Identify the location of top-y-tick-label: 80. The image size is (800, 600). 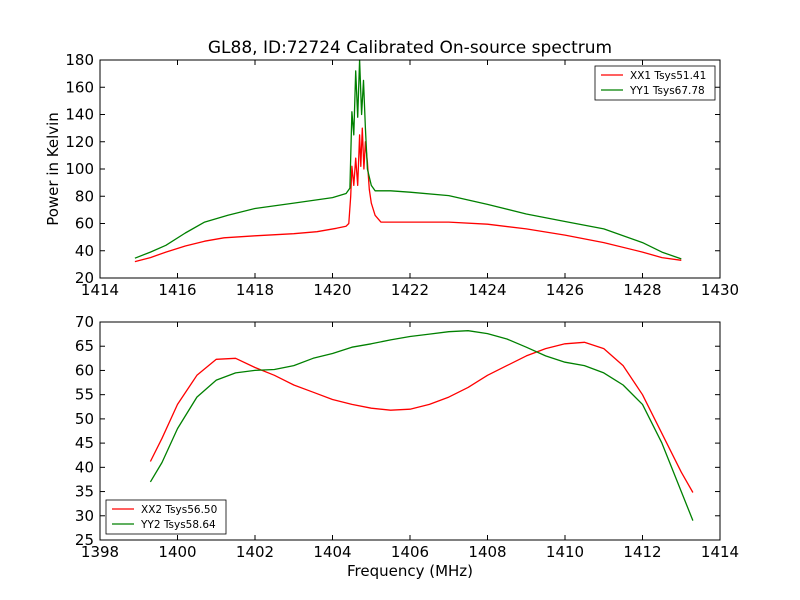
(84, 196).